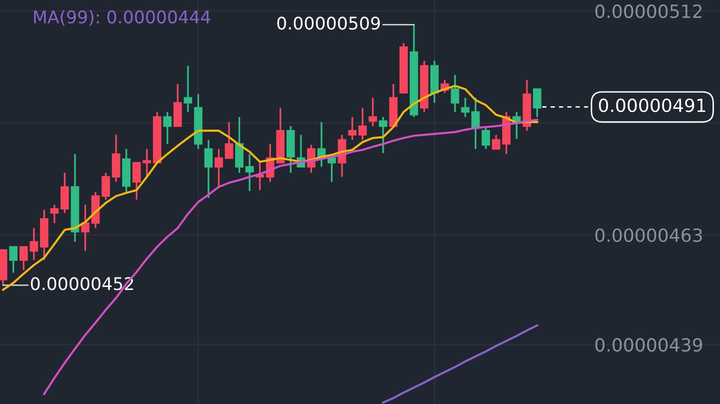 Image resolution: width=720 pixels, height=404 pixels. I want to click on y-tick-label: 0.00000512, so click(648, 11).